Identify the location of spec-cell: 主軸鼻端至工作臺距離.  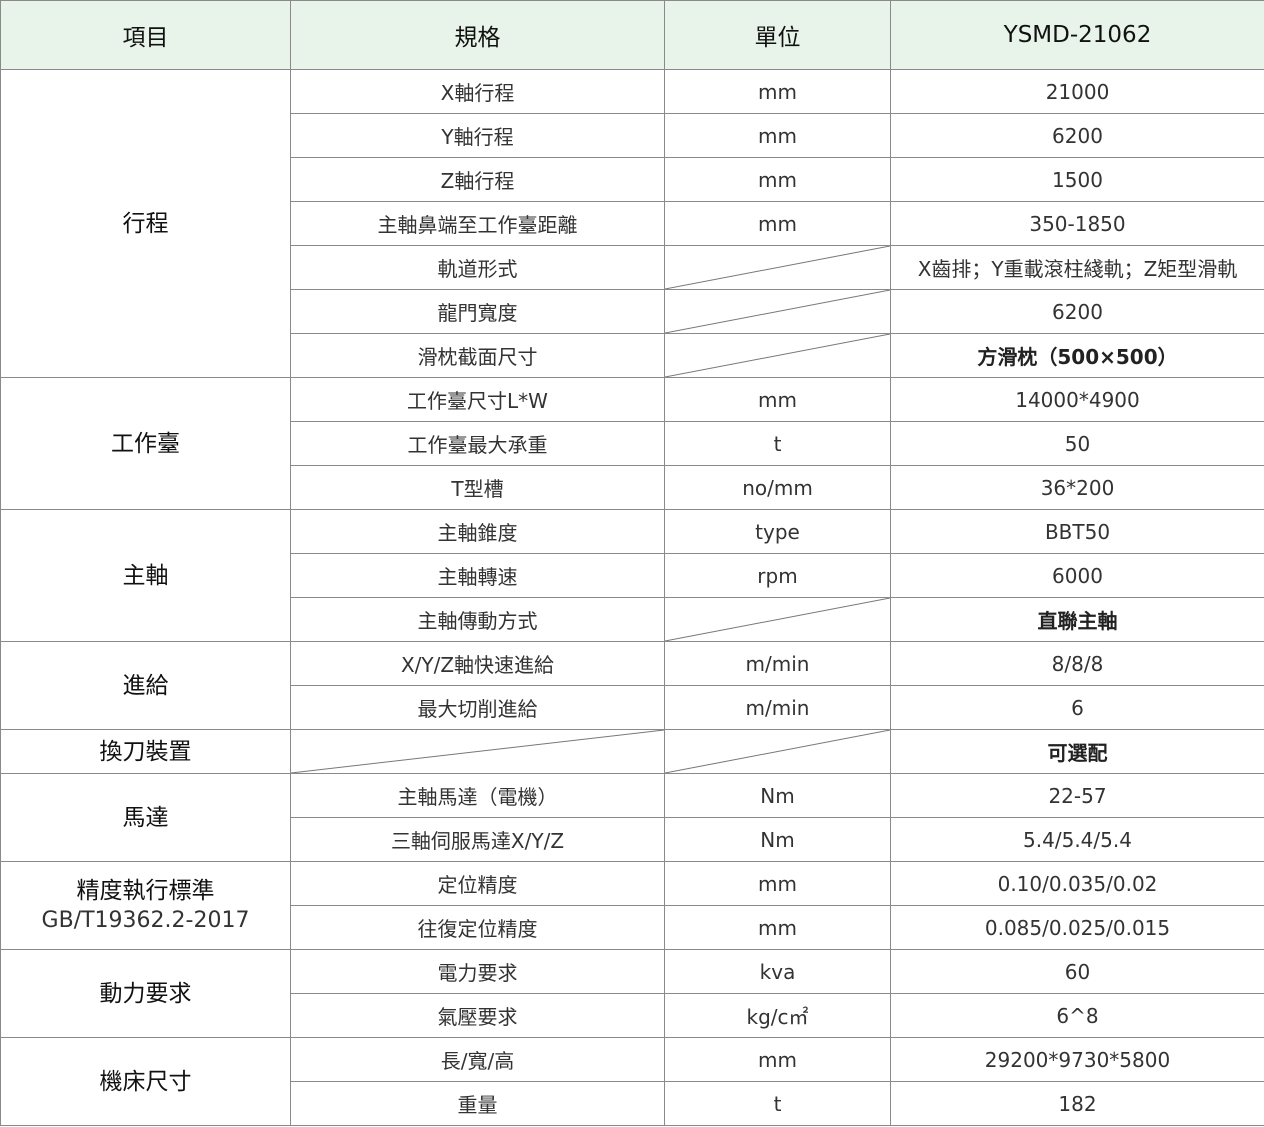
(477, 223).